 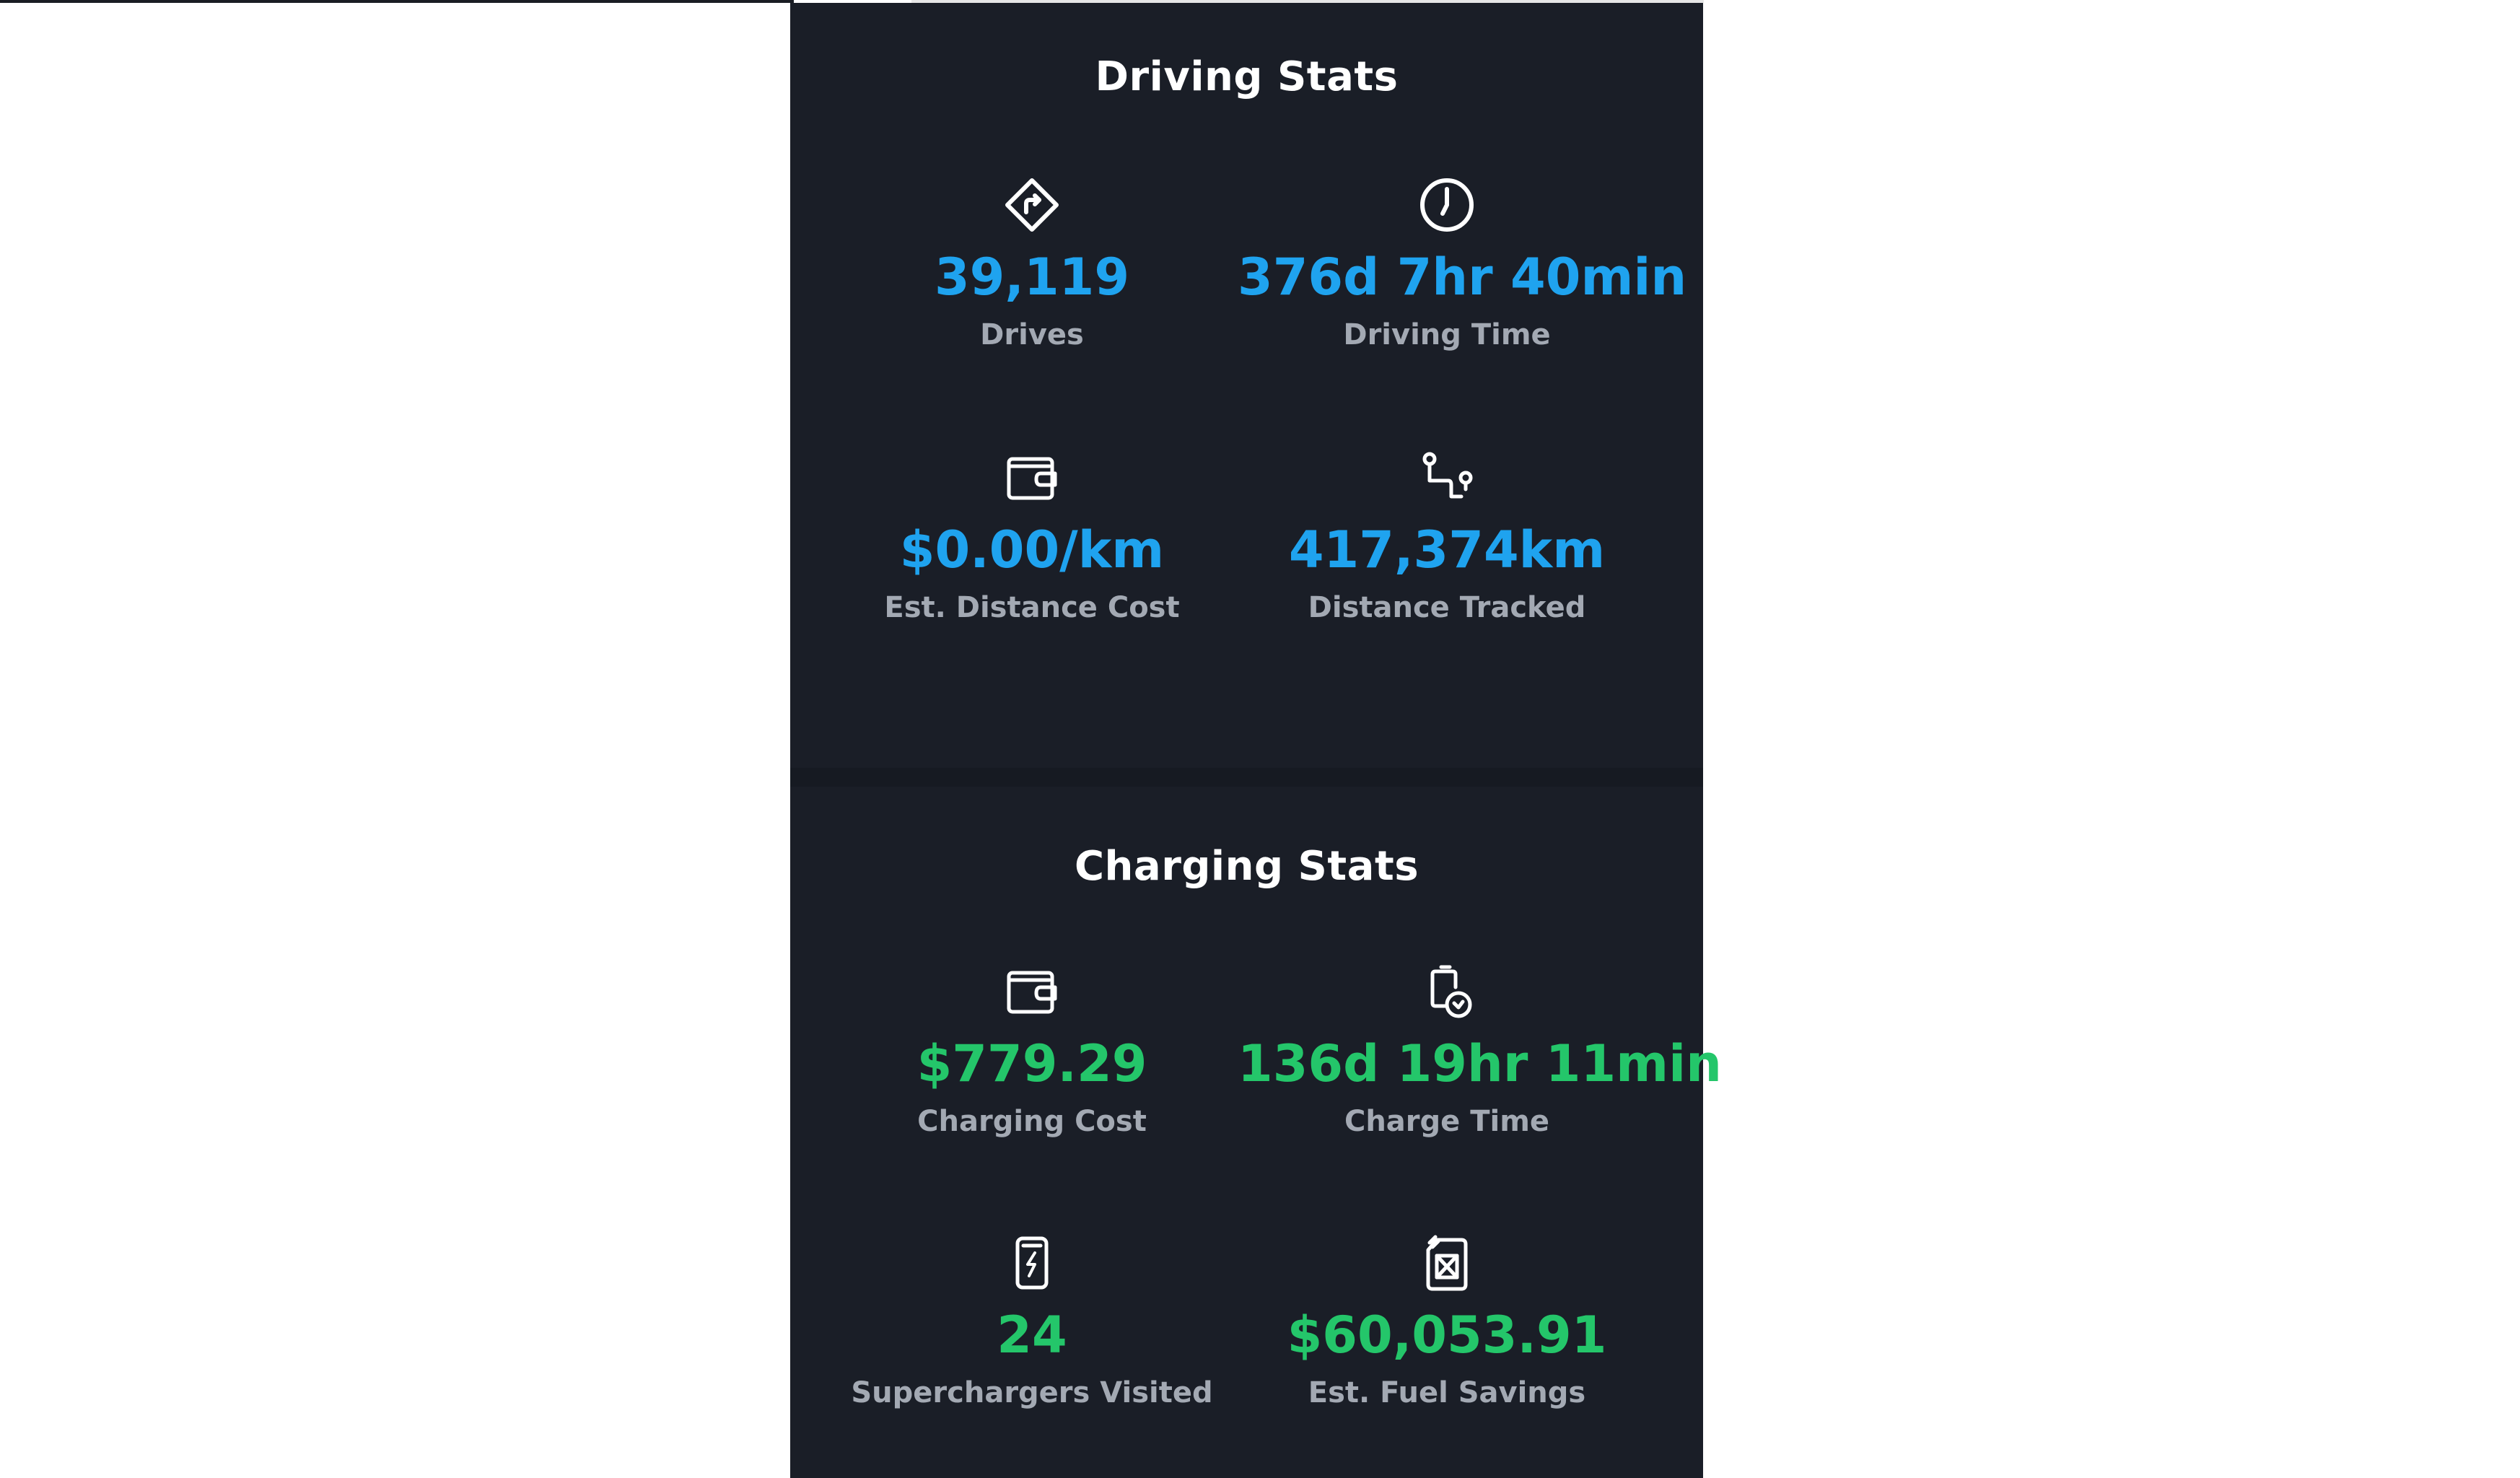 What do you see at coordinates (1447, 478) in the screenshot?
I see `route-icon` at bounding box center [1447, 478].